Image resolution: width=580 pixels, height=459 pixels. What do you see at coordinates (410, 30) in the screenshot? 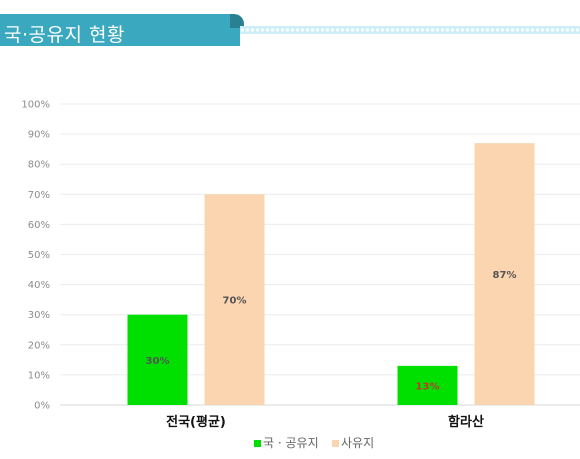
I see `header-decoration-strip` at bounding box center [410, 30].